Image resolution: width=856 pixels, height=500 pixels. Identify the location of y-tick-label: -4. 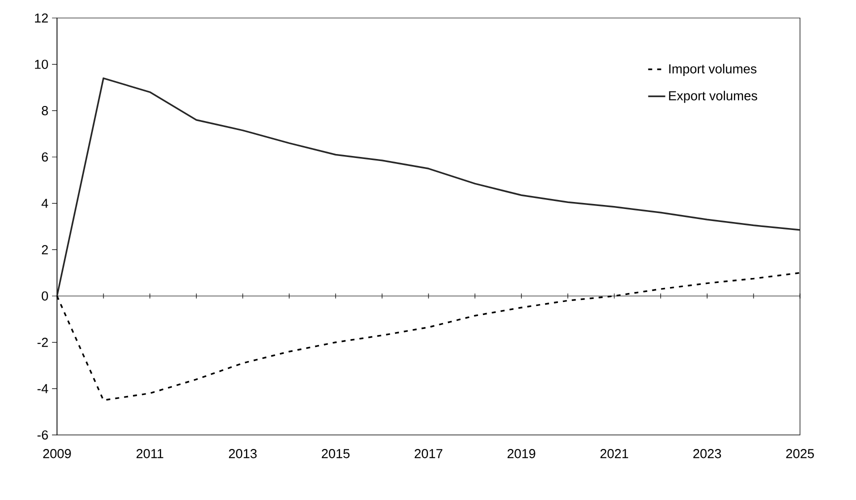
(43, 389).